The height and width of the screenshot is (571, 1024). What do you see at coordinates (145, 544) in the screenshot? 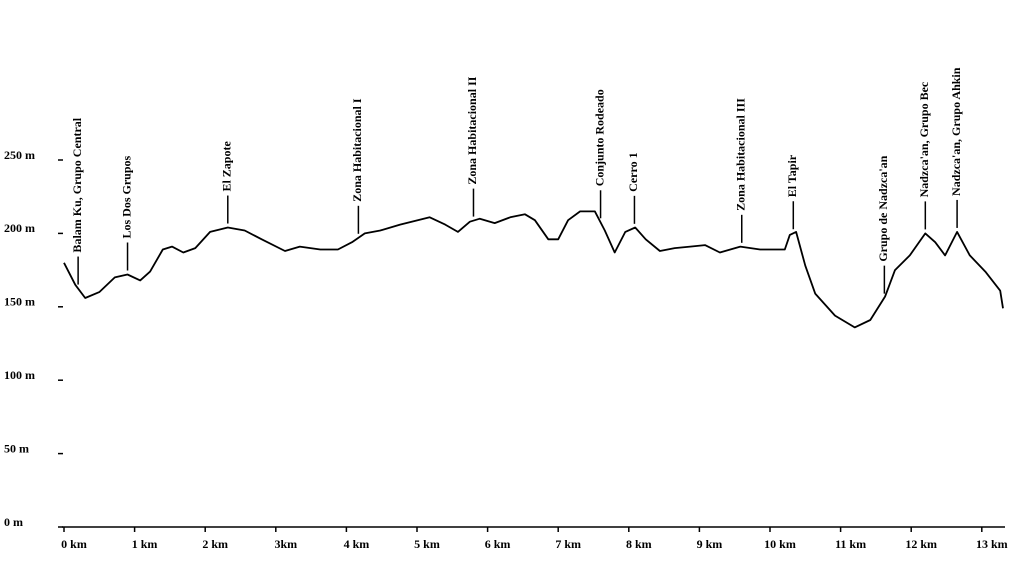
I see `x-tick-label: 1 km` at bounding box center [145, 544].